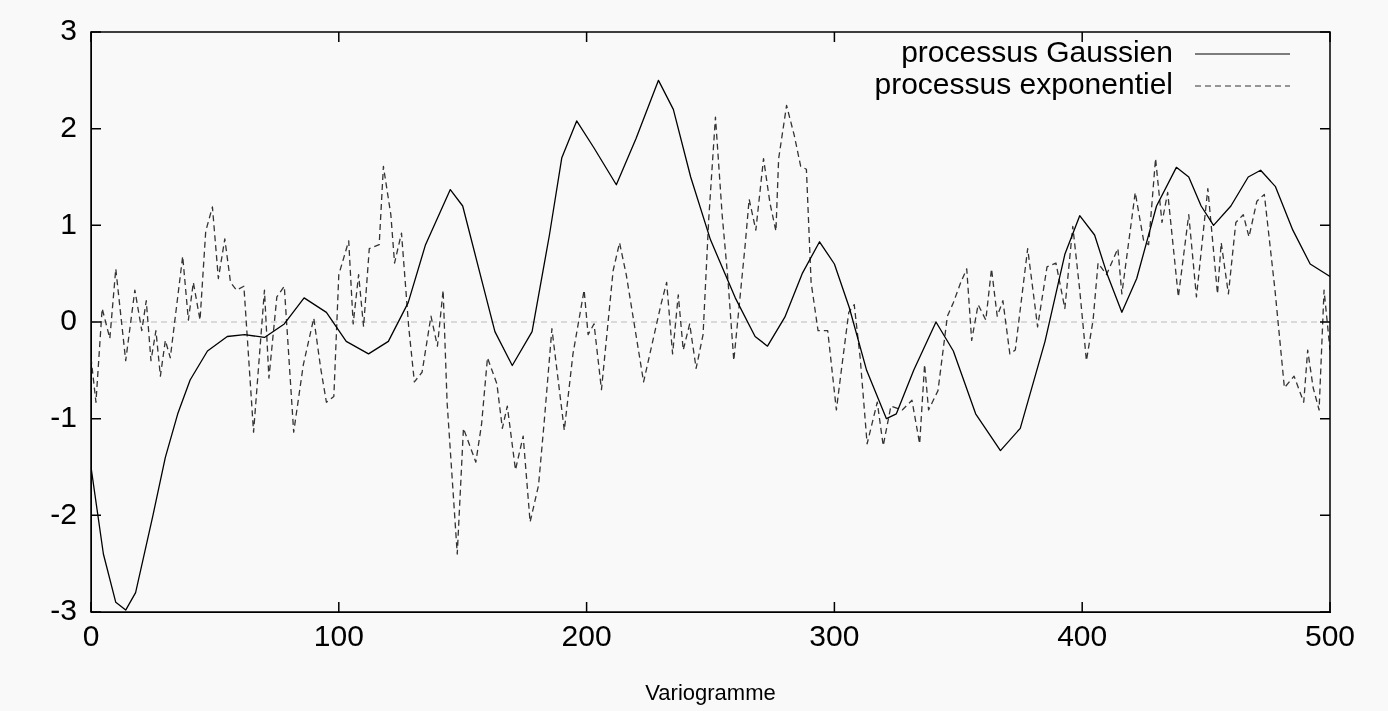 The image size is (1388, 711). Describe the element at coordinates (338, 636) in the screenshot. I see `x-tick-label: 100` at that location.